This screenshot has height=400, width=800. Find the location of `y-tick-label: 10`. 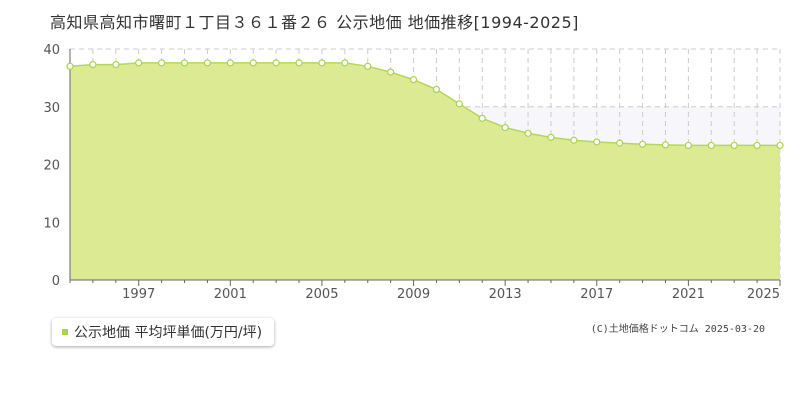

y-tick-label: 10 is located at coordinates (51, 223).